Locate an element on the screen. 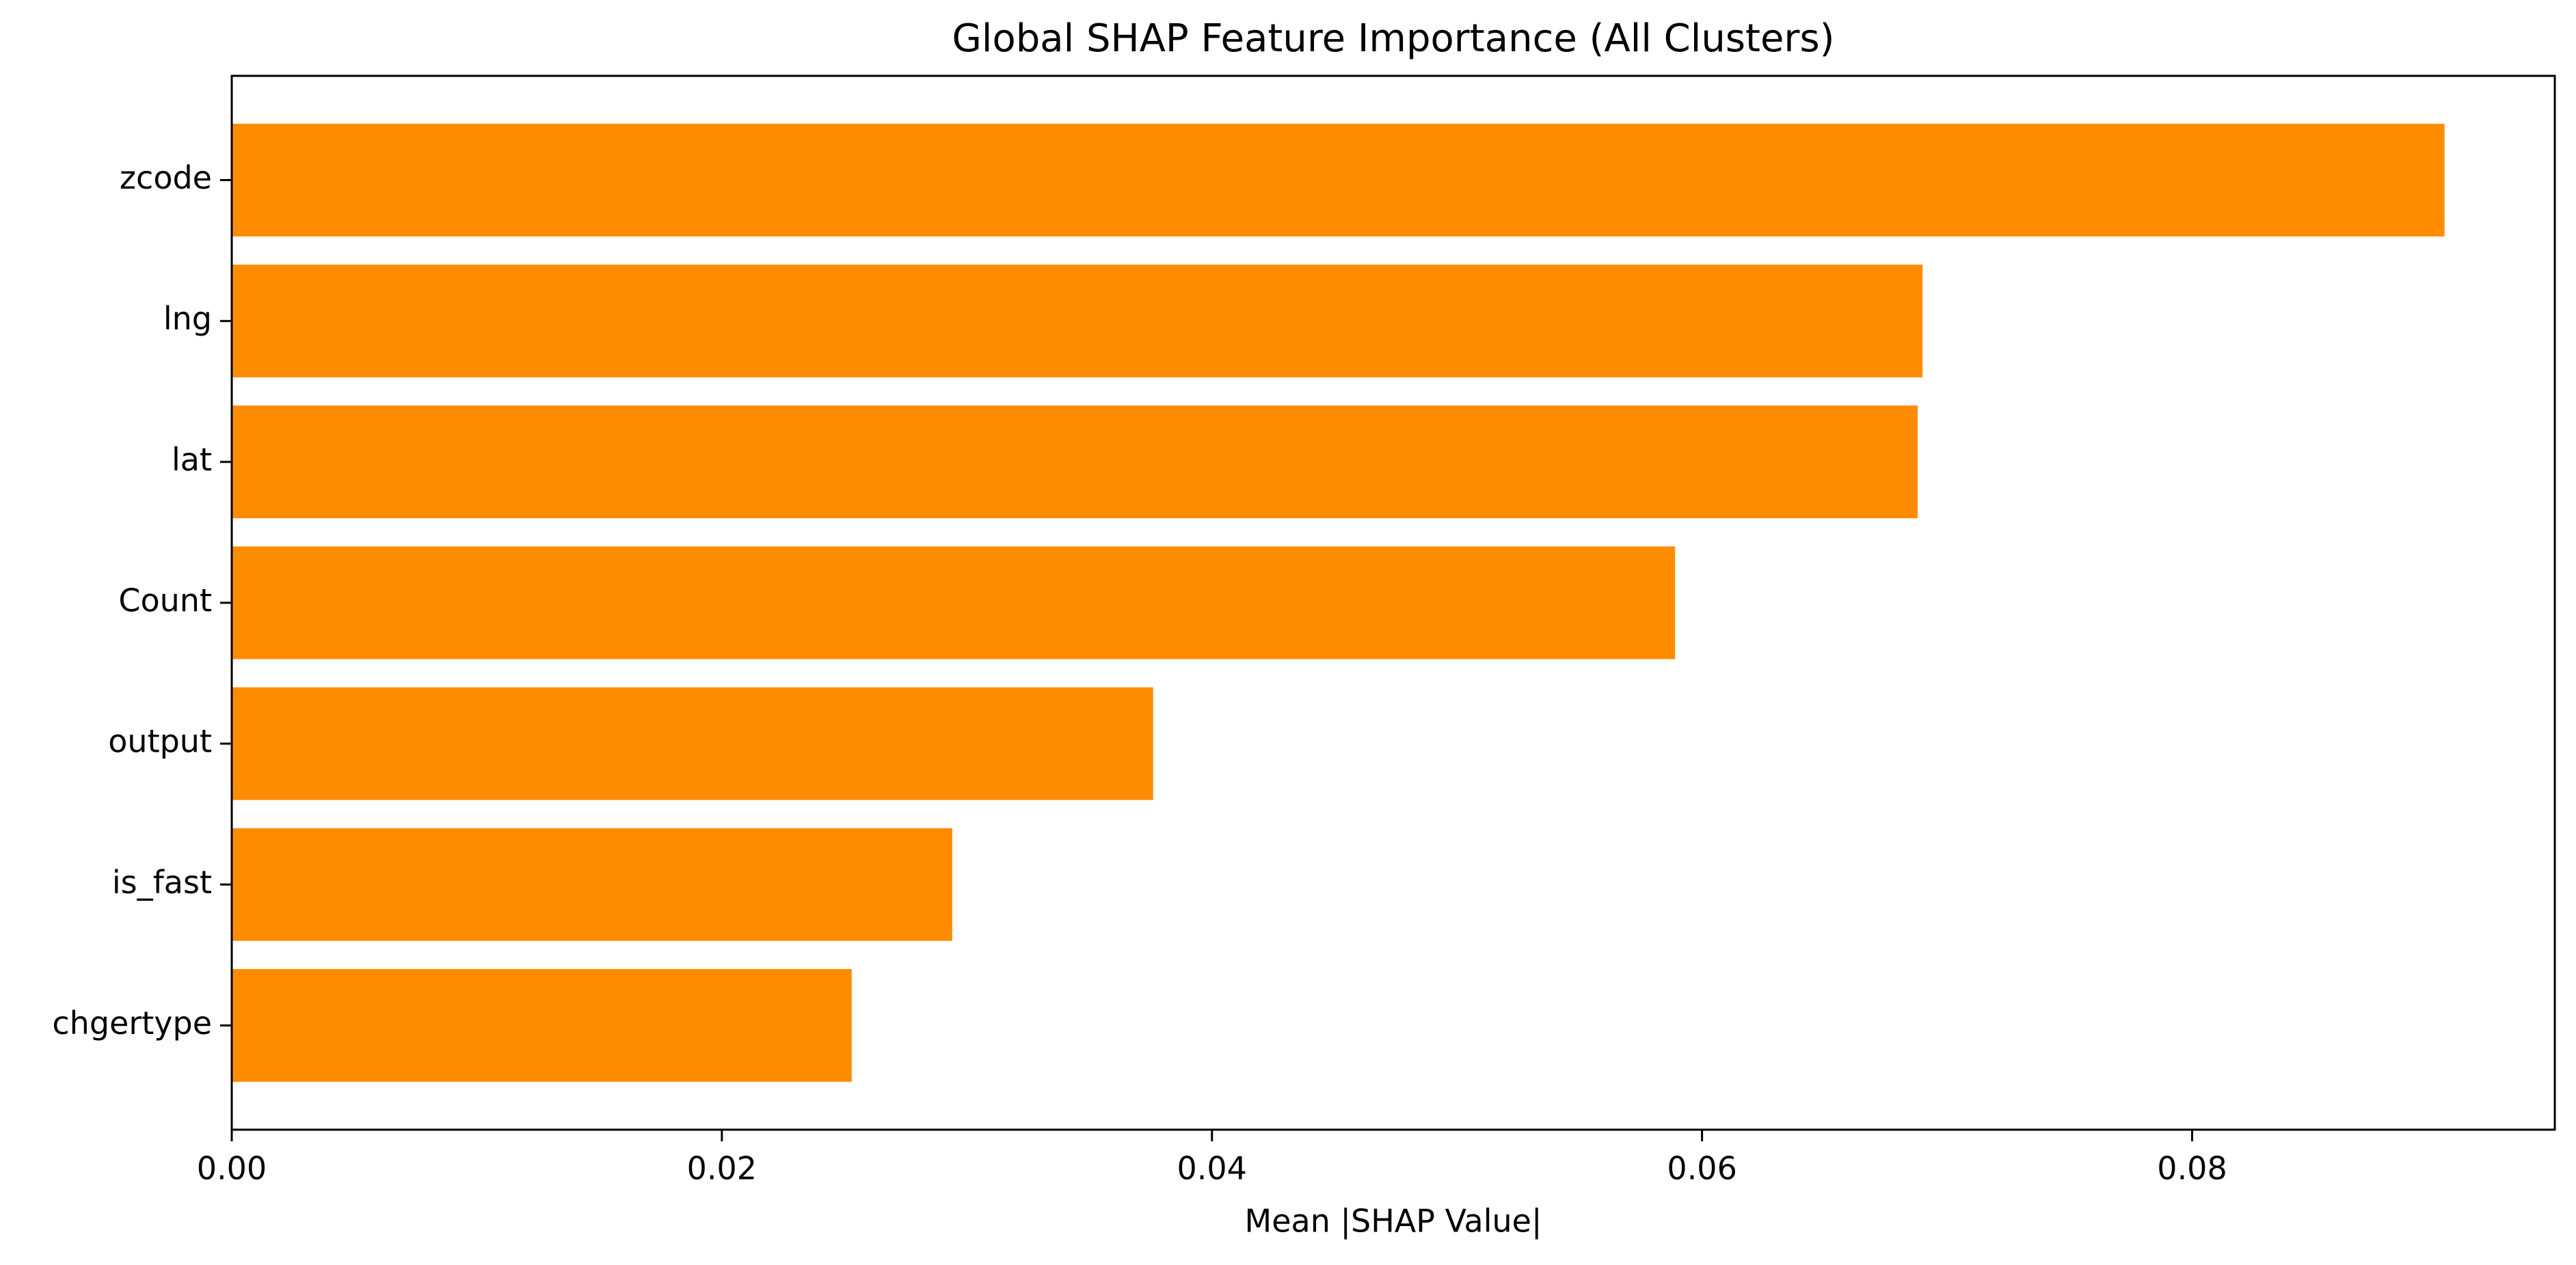 The width and height of the screenshot is (2576, 1265). y-tick-label: output is located at coordinates (160, 741).